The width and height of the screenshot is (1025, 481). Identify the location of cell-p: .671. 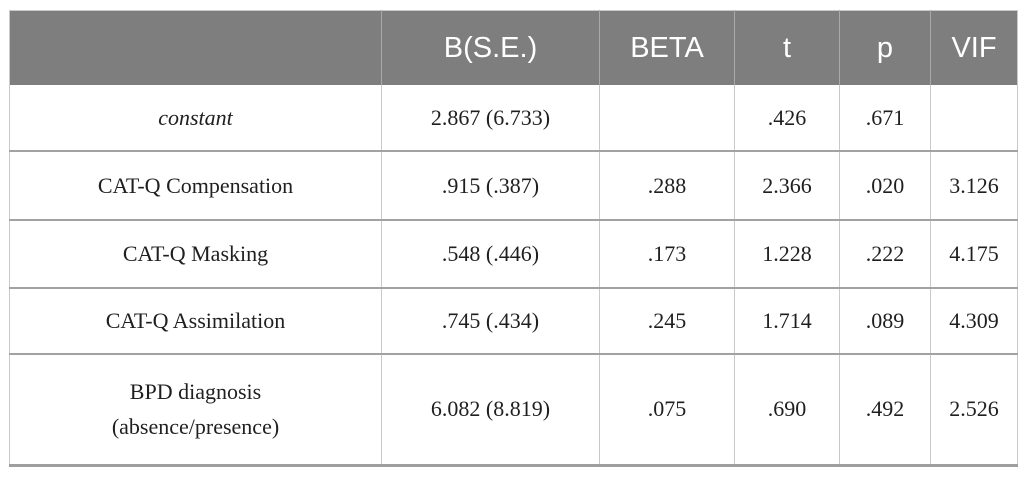
(885, 118).